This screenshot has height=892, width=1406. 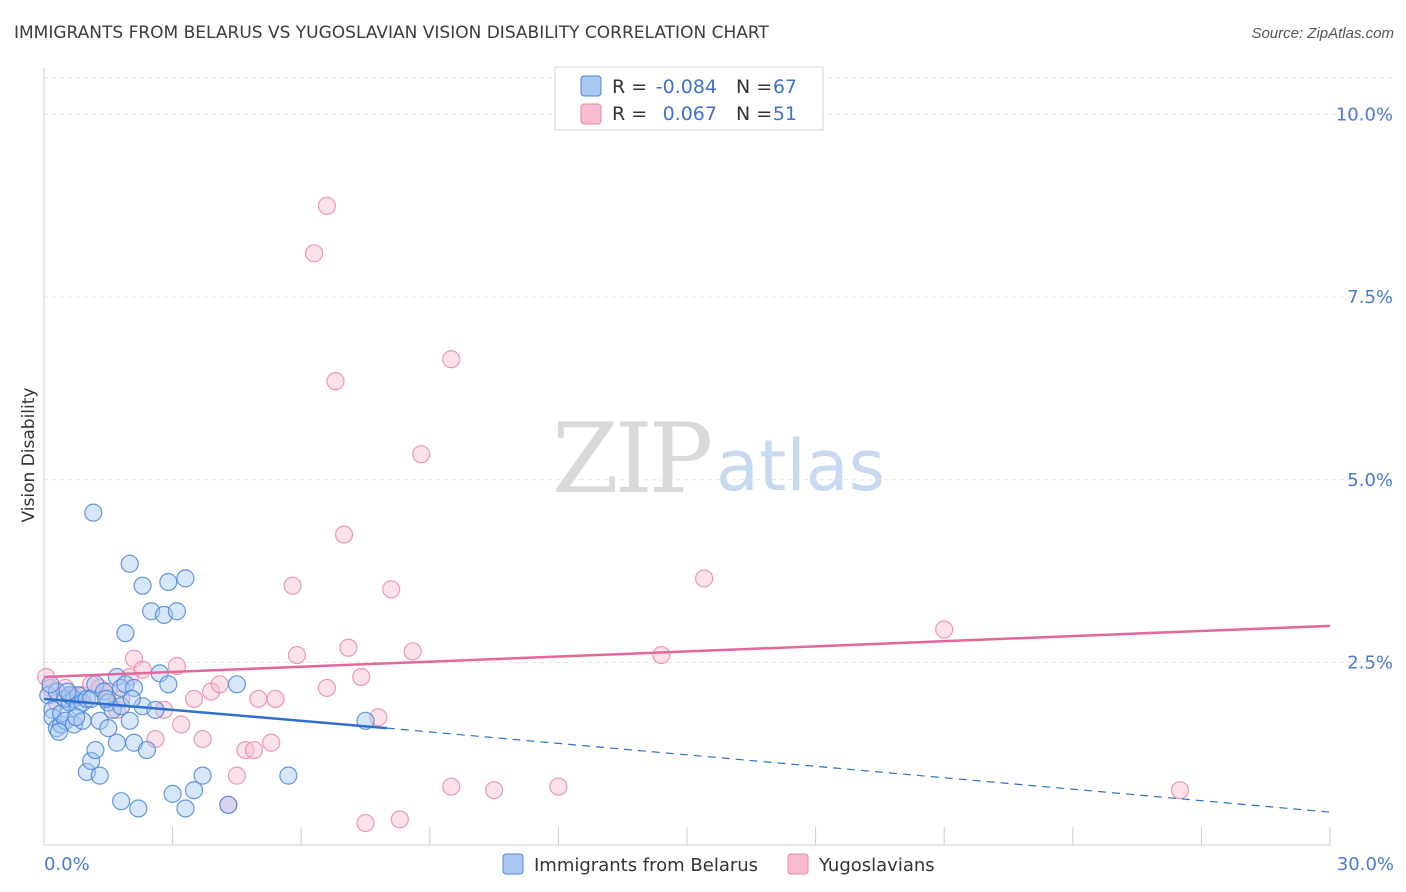 What do you see at coordinates (629, 114) in the screenshot?
I see `legend-r-label-yugoslavians: R =` at bounding box center [629, 114].